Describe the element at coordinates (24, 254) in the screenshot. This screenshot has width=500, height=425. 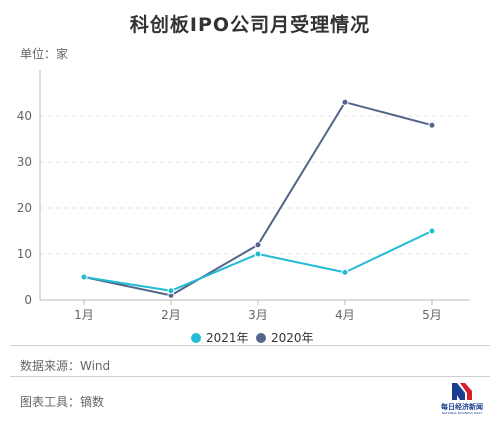
I see `y-tick-label: 10` at that location.